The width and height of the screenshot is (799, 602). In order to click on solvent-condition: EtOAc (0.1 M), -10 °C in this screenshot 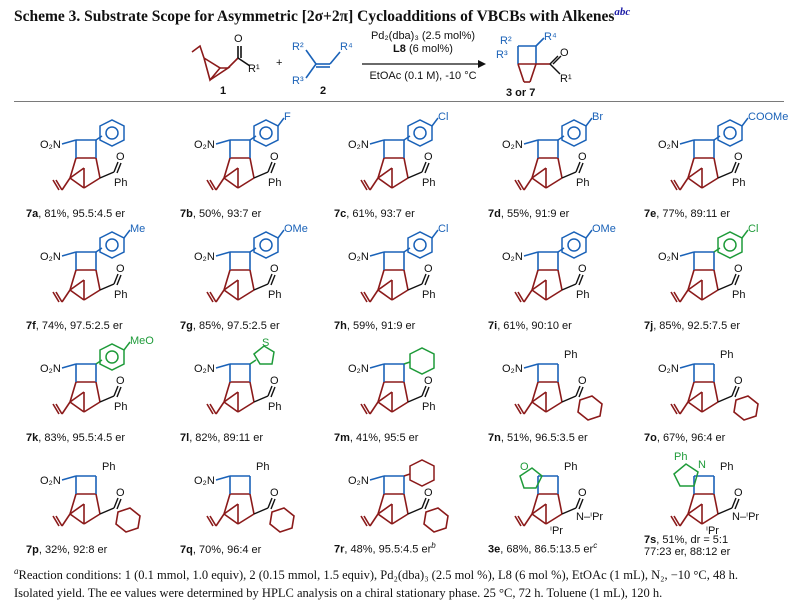, I will do `click(423, 76)`.